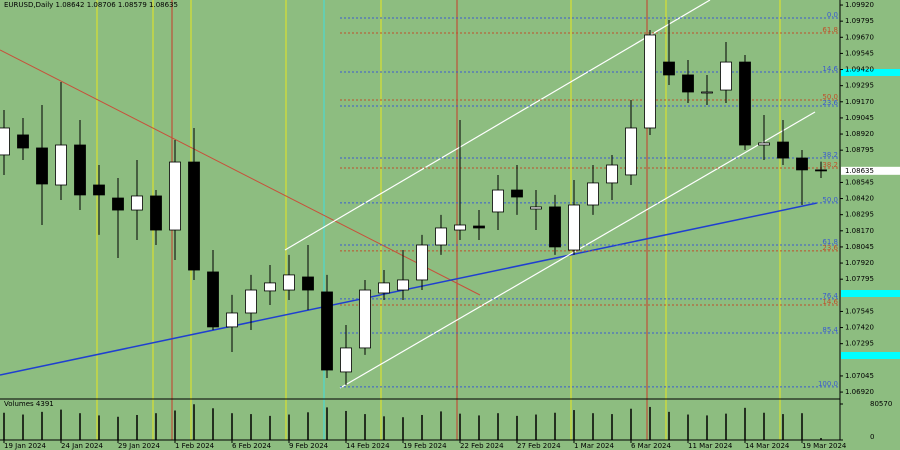 The image size is (900, 450). Describe the element at coordinates (832, 15) in the screenshot. I see `level-label: 0.0` at that location.